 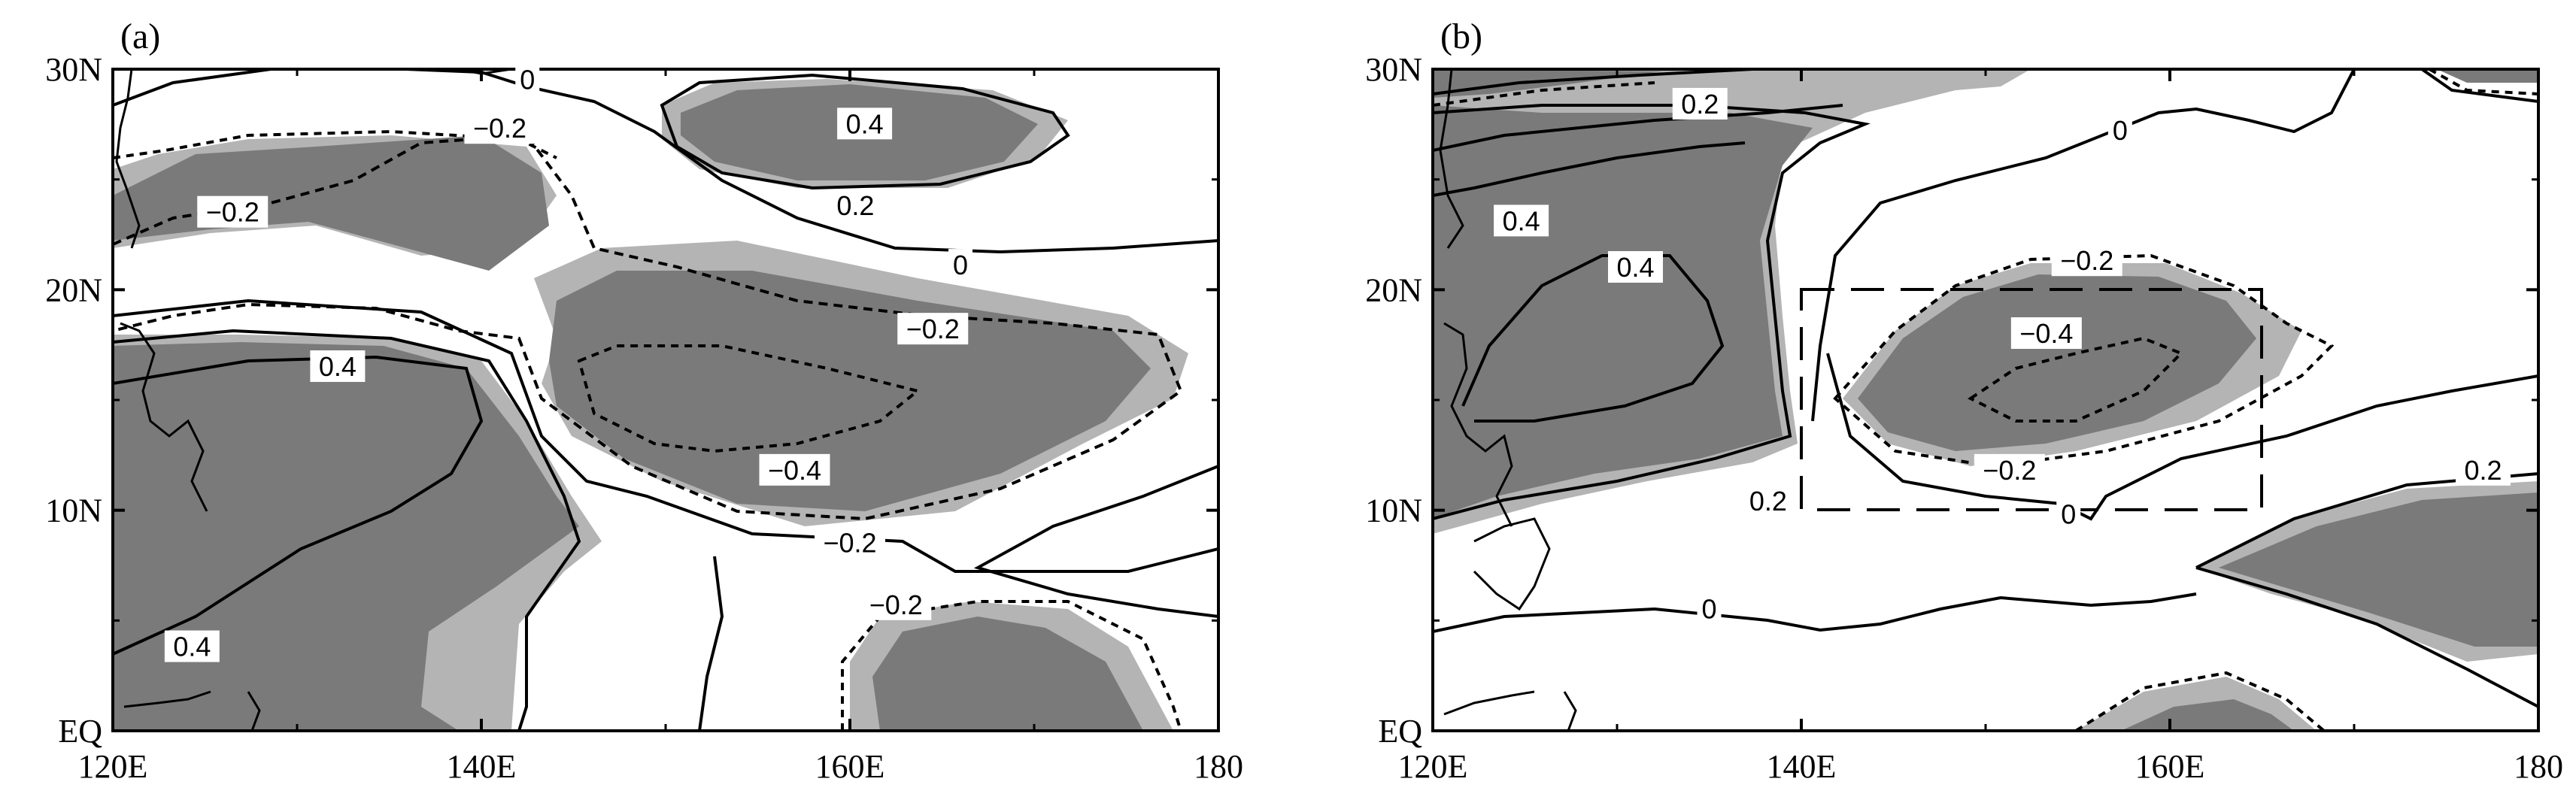 I want to click on y-tick-label: 10N, so click(x=73, y=511).